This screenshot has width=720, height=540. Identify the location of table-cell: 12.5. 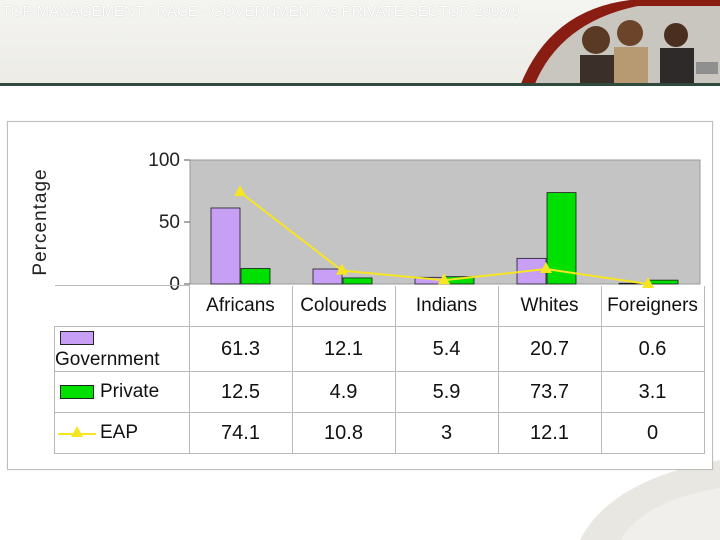
(240, 392).